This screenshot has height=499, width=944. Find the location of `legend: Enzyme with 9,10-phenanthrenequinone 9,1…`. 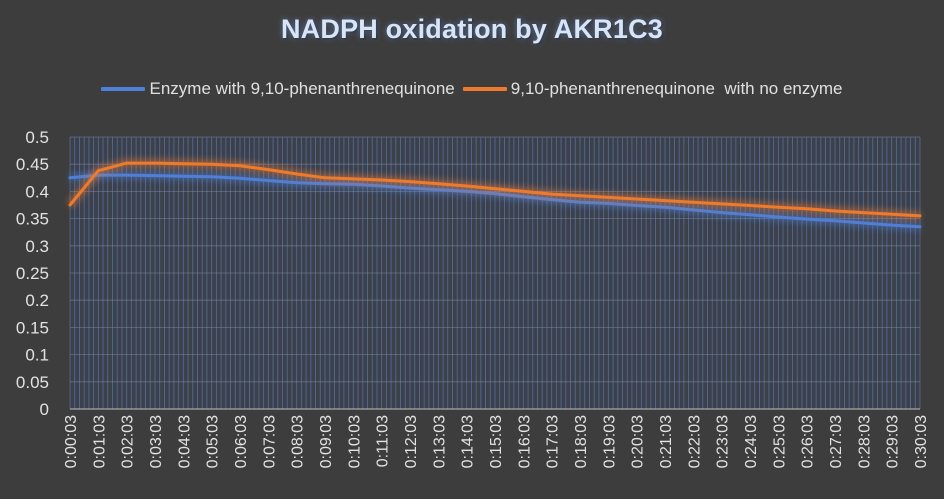

legend: Enzyme with 9,10-phenanthrenequinone 9,1… is located at coordinates (472, 89).